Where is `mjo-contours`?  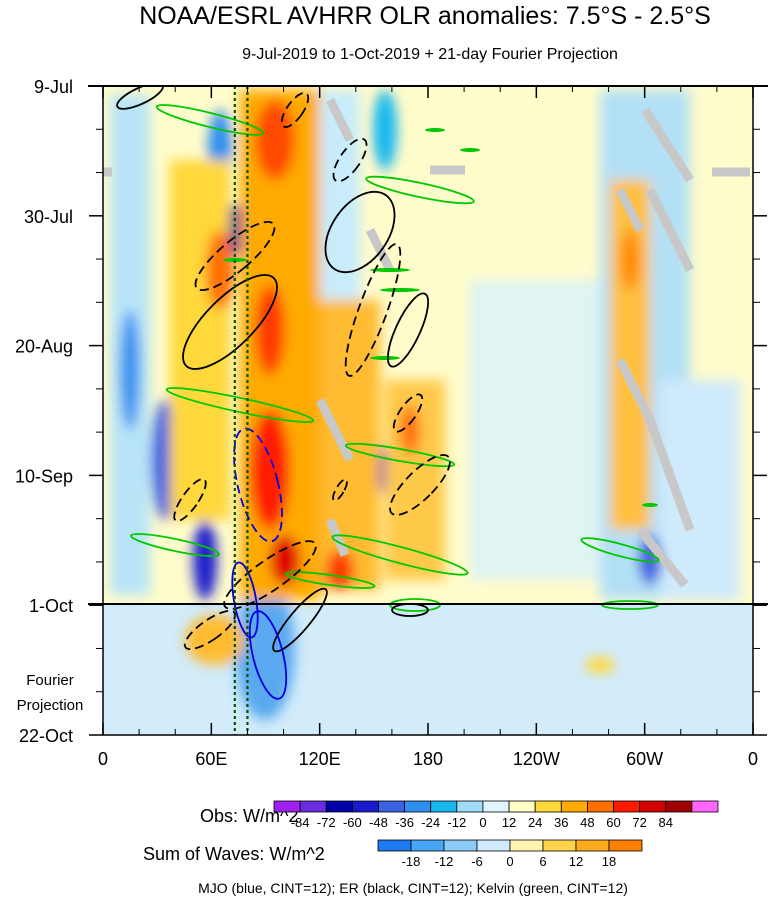 mjo-contours is located at coordinates (259, 563).